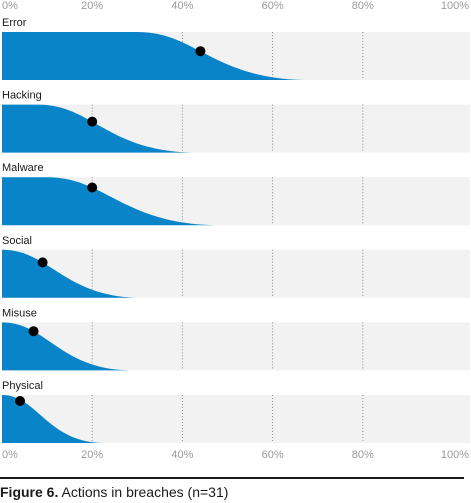  I want to click on category-label: Error, so click(14, 23).